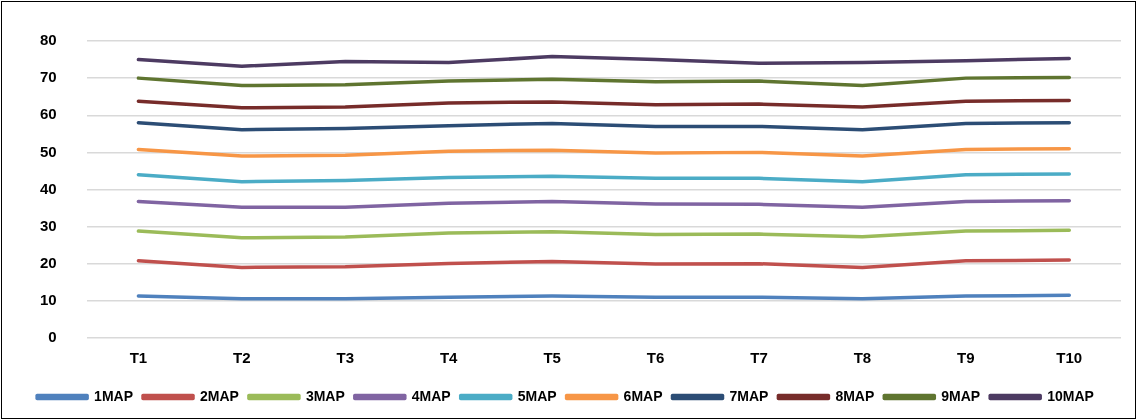 The image size is (1137, 420). What do you see at coordinates (345, 358) in the screenshot?
I see `x-tick-label: T3` at bounding box center [345, 358].